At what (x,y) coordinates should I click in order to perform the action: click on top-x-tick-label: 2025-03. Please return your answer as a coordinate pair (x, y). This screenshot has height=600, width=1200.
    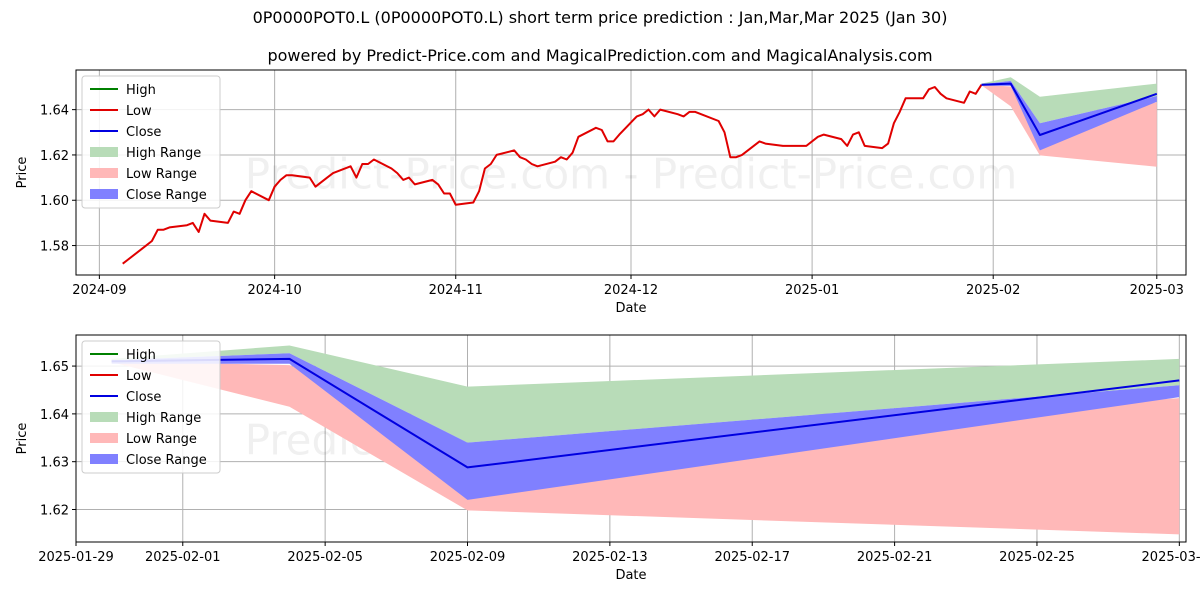
    Looking at the image, I should click on (1157, 290).